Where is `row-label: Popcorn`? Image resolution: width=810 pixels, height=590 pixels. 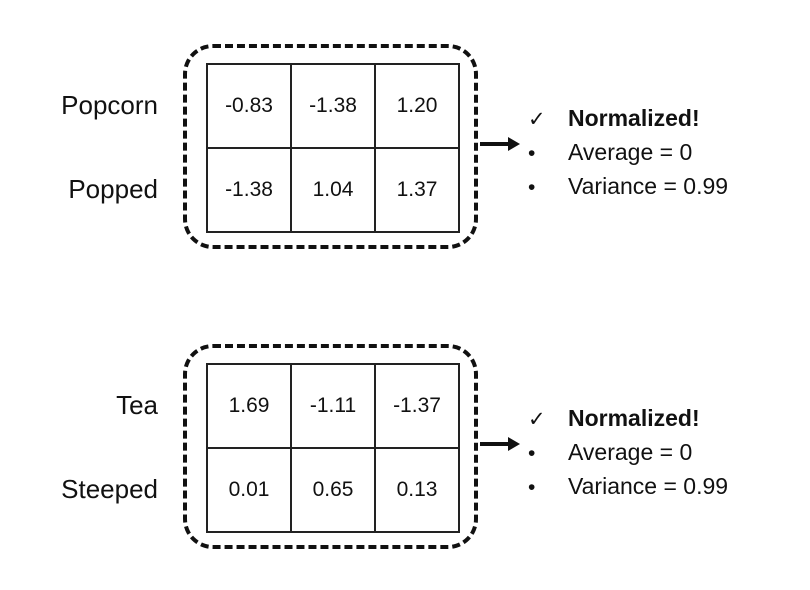
row-label: Popcorn is located at coordinates (109, 105).